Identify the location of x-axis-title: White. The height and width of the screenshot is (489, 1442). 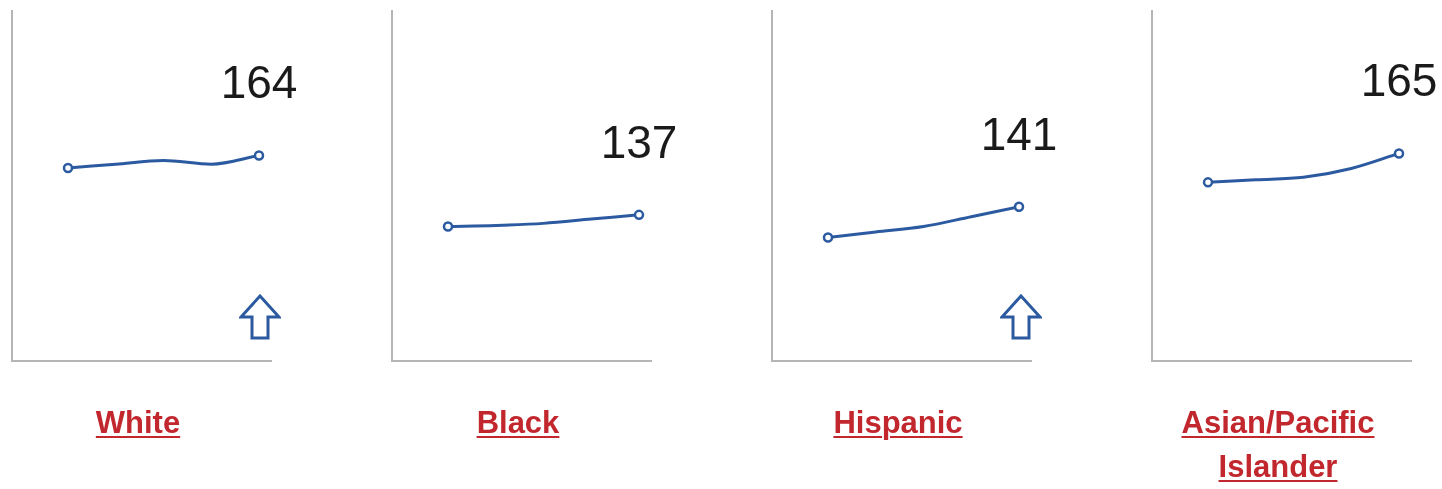
(138, 423).